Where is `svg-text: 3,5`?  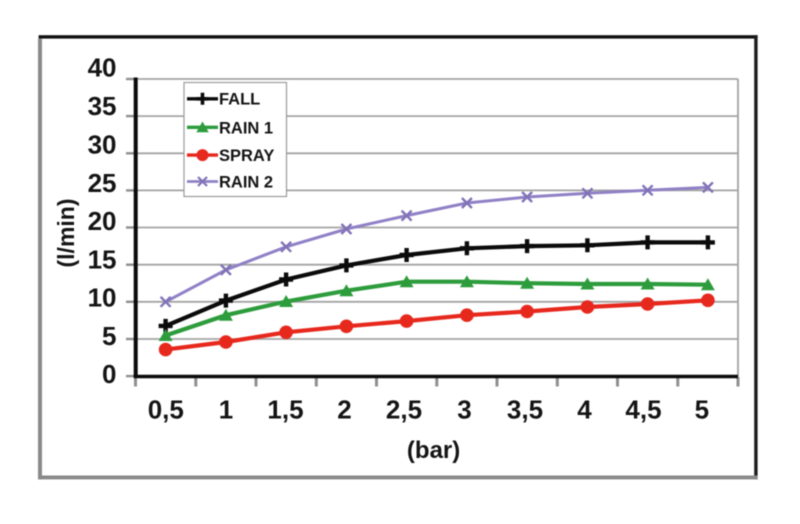 svg-text: 3,5 is located at coordinates (525, 410).